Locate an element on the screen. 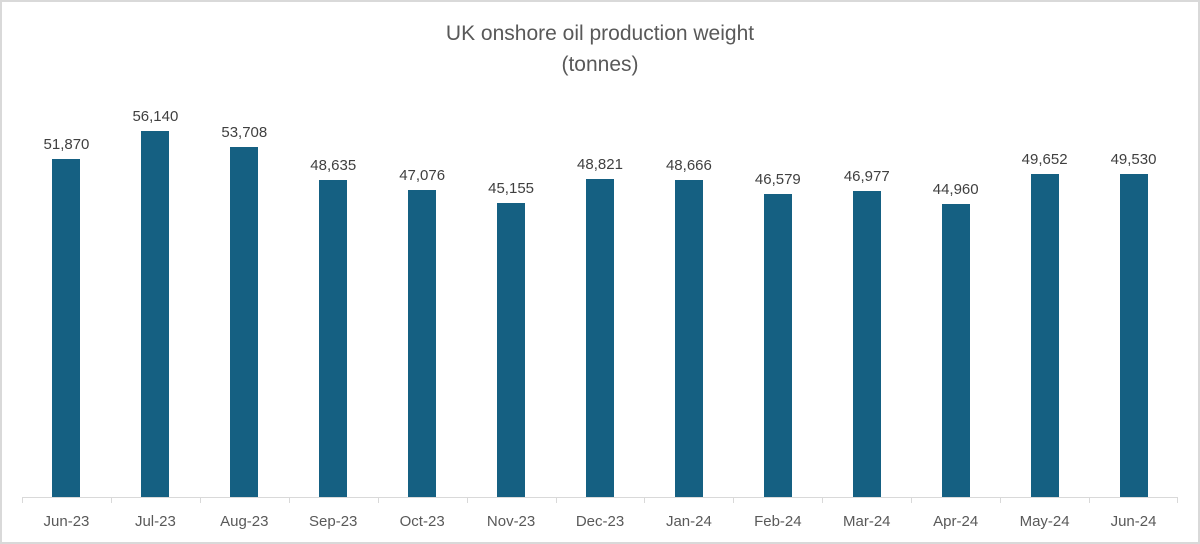  bar-value-label: 53,708 is located at coordinates (244, 132).